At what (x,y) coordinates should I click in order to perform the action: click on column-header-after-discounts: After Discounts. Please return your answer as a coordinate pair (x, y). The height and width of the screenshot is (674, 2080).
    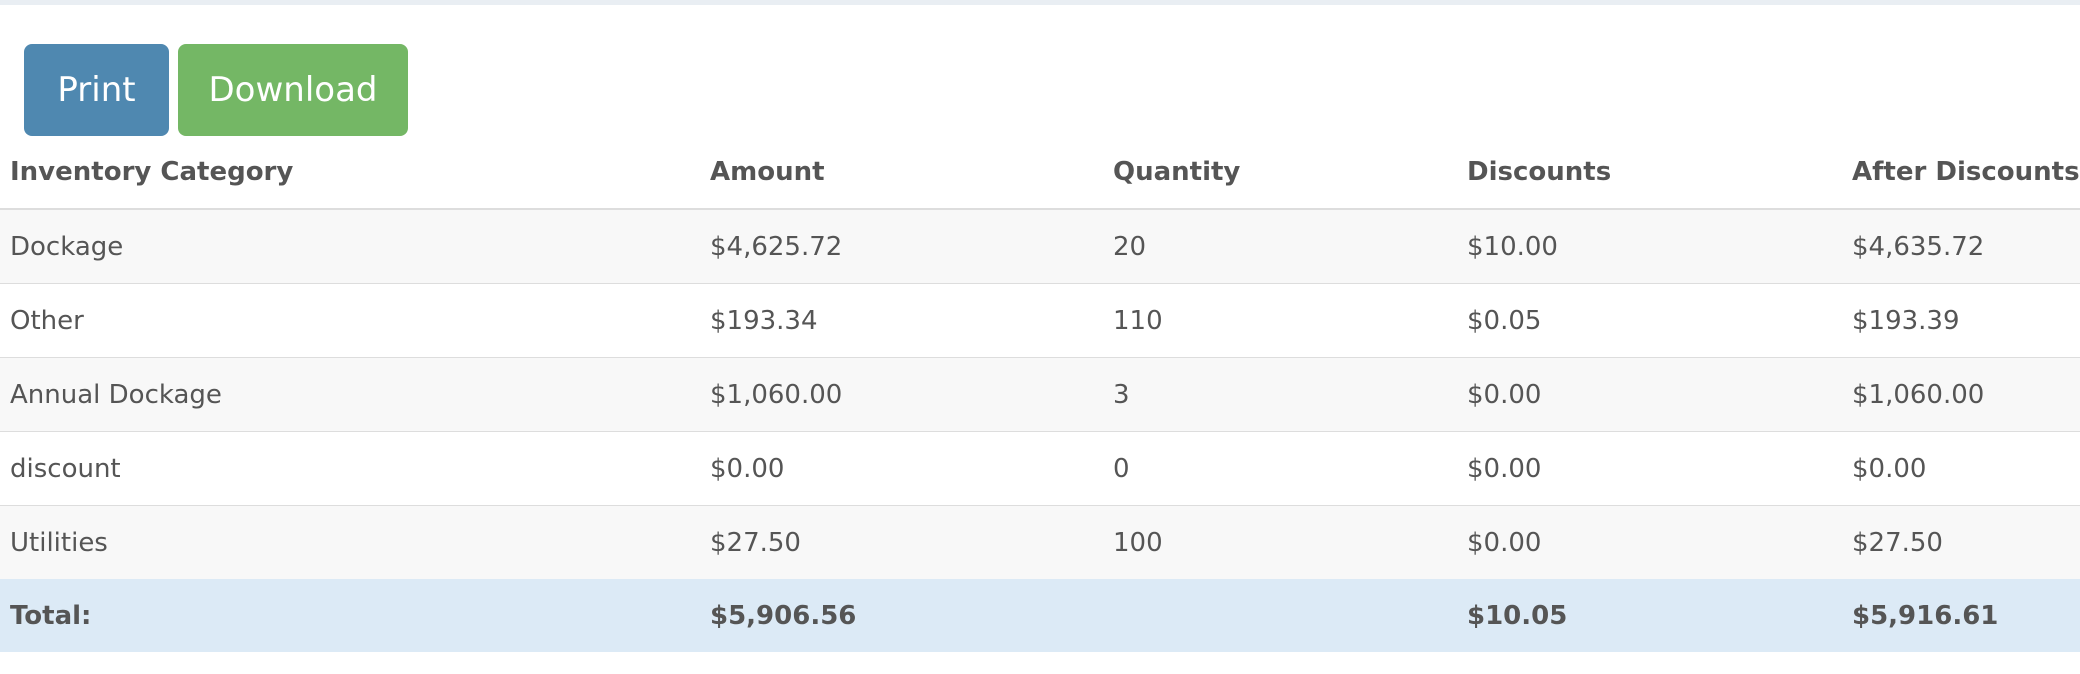
    Looking at the image, I should click on (1961, 173).